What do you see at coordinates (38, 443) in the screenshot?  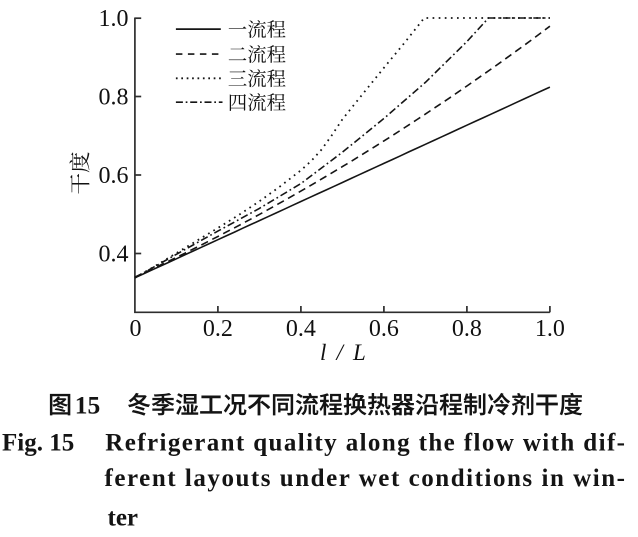 I see `svg-text: Fig. 15` at bounding box center [38, 443].